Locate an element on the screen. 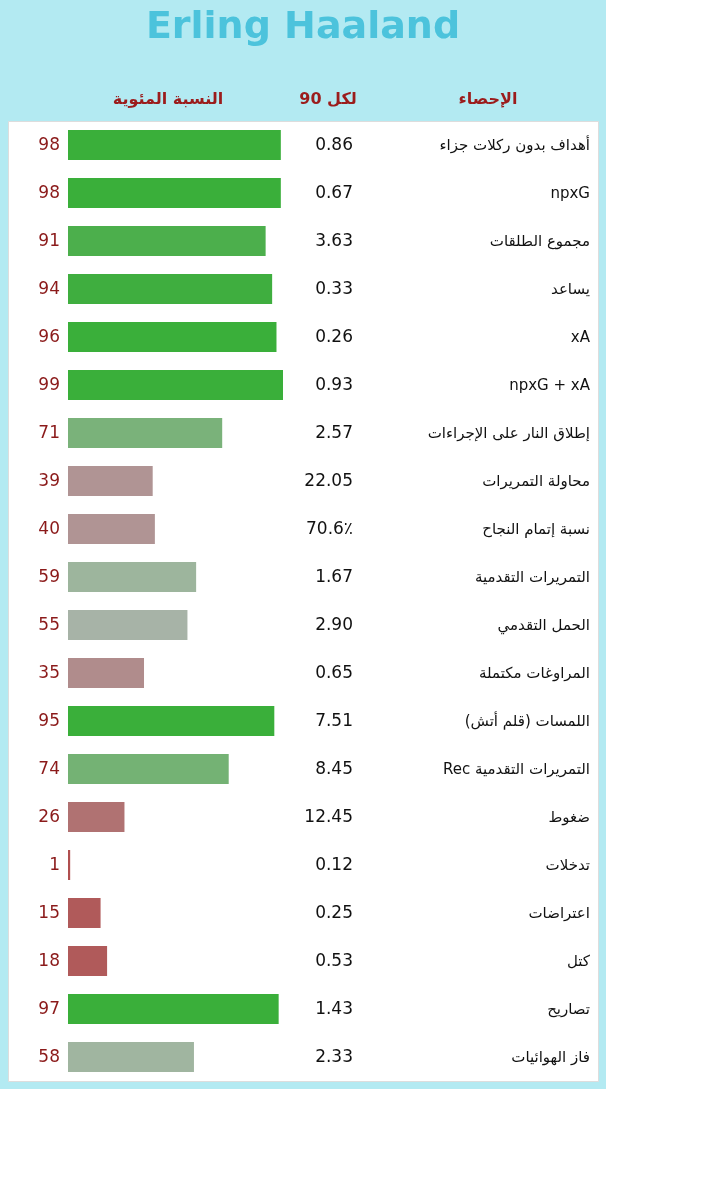 The image size is (708, 1200). text: 2.57 is located at coordinates (334, 432).